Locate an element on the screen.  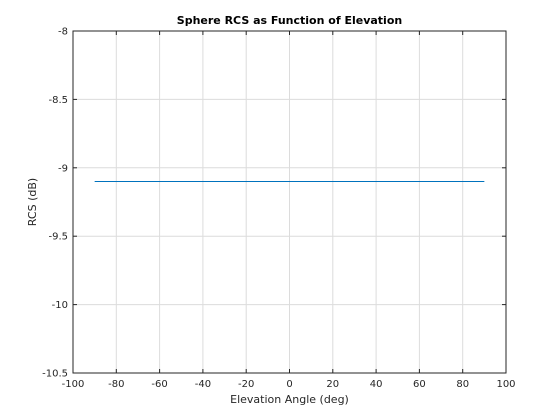
x-tick-label: -80 is located at coordinates (116, 384).